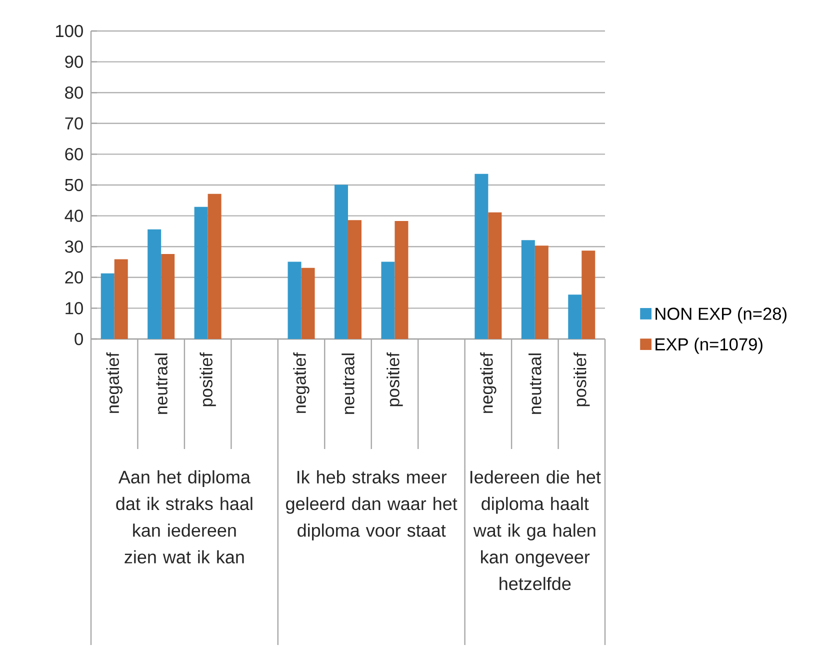 Image resolution: width=814 pixels, height=654 pixels. What do you see at coordinates (372, 505) in the screenshot?
I see `text: Ik heb straks meer geleerd dan waar het diploma voor staat` at bounding box center [372, 505].